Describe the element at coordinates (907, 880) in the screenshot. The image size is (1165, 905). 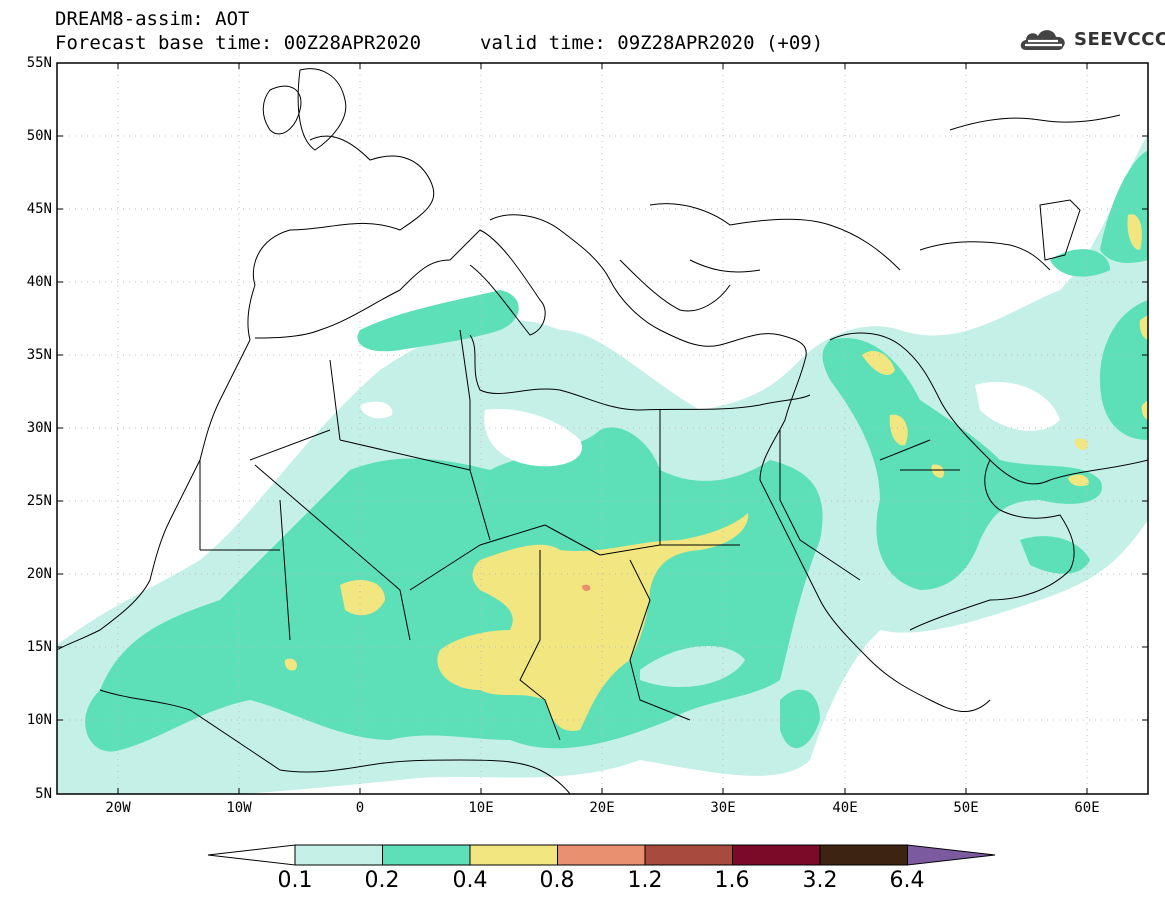
I see `colorbar-label: 6.4` at that location.